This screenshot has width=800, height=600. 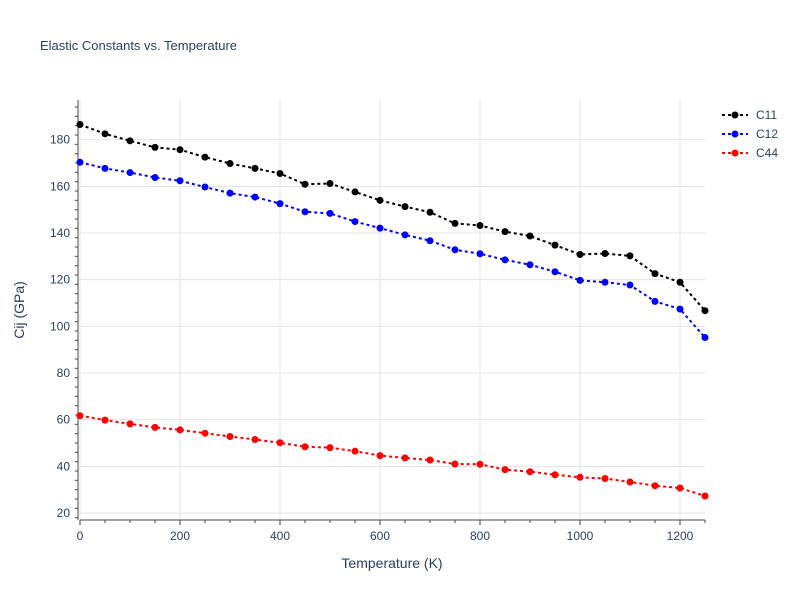 What do you see at coordinates (60, 326) in the screenshot?
I see `y-tick-label: 100` at bounding box center [60, 326].